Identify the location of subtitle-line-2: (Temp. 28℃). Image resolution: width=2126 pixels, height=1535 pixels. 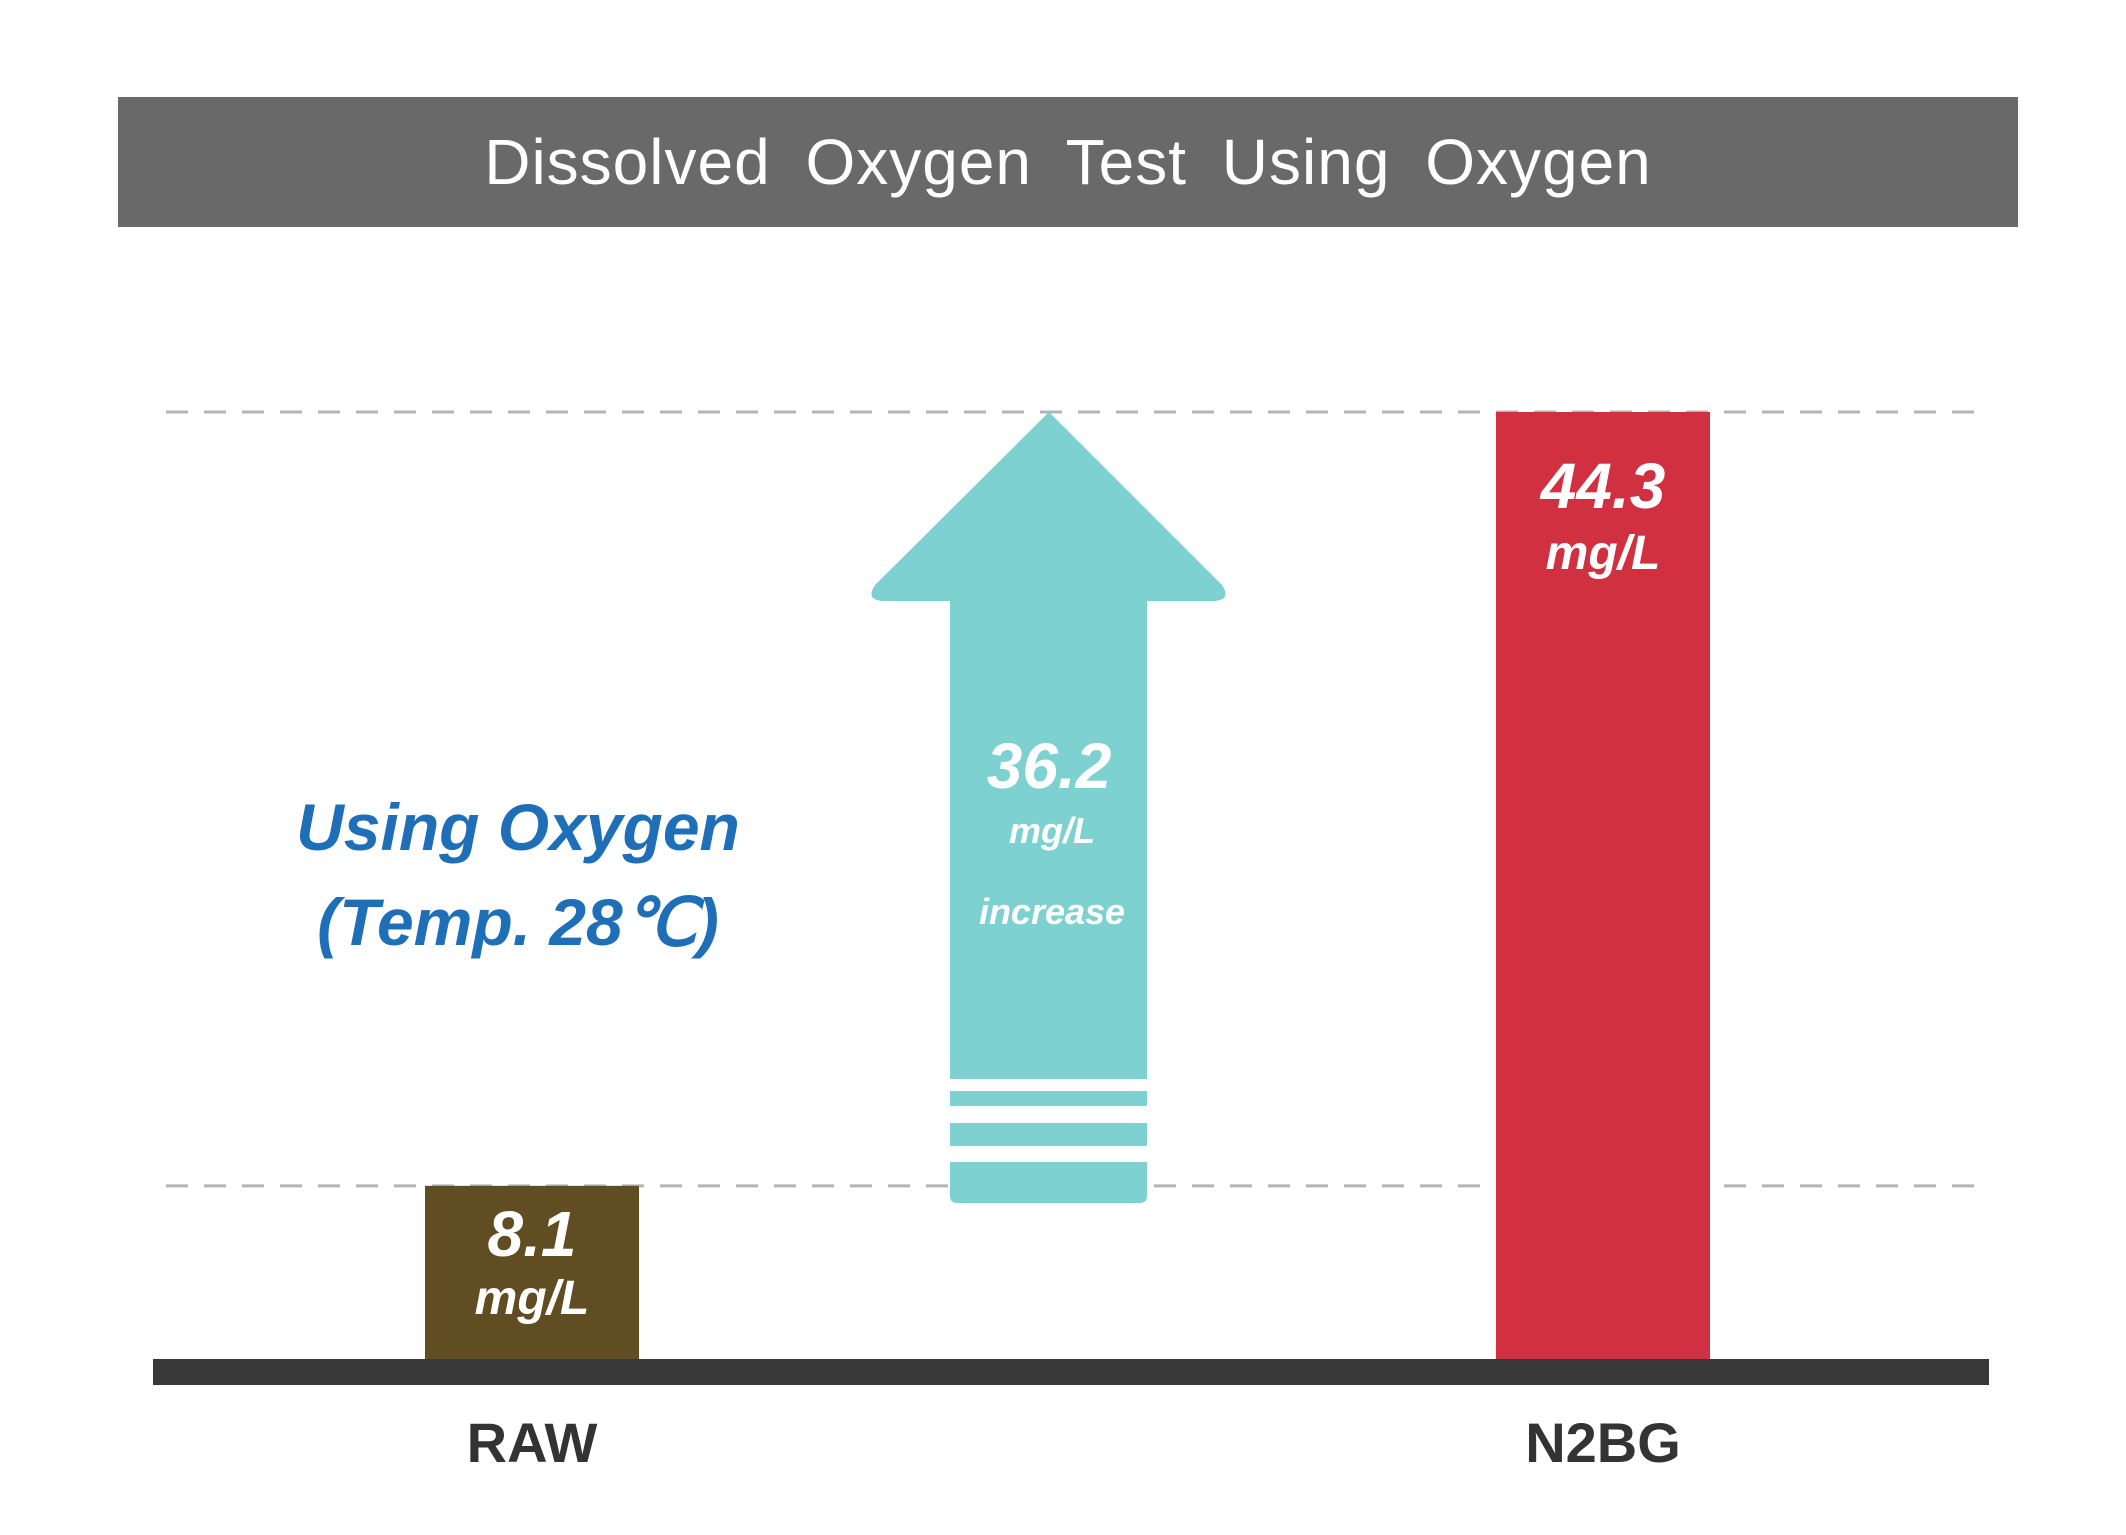
(518, 922).